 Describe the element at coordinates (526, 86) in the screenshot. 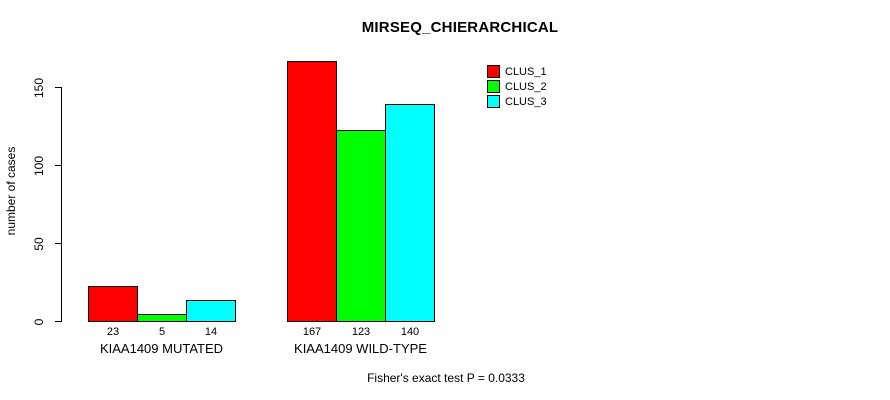

I see `legend-label: CLUS_2` at that location.